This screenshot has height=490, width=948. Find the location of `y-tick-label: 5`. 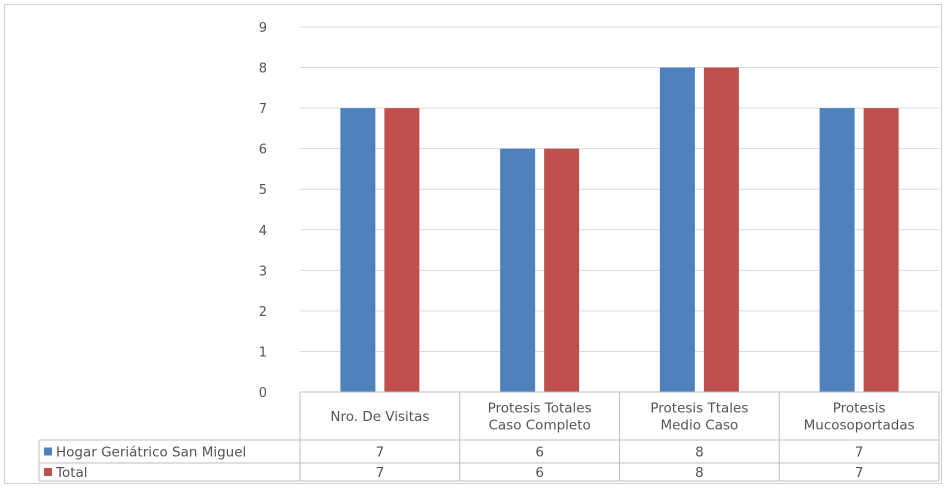

y-tick-label: 5 is located at coordinates (263, 190).